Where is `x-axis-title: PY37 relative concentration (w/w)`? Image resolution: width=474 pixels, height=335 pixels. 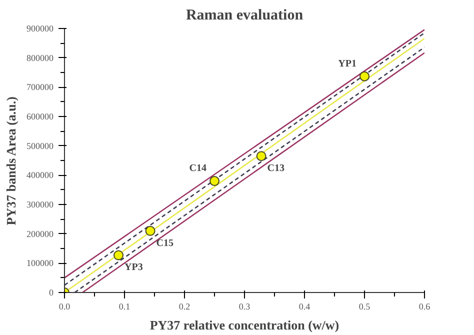 x-axis-title: PY37 relative concentration (w/w) is located at coordinates (245, 325).